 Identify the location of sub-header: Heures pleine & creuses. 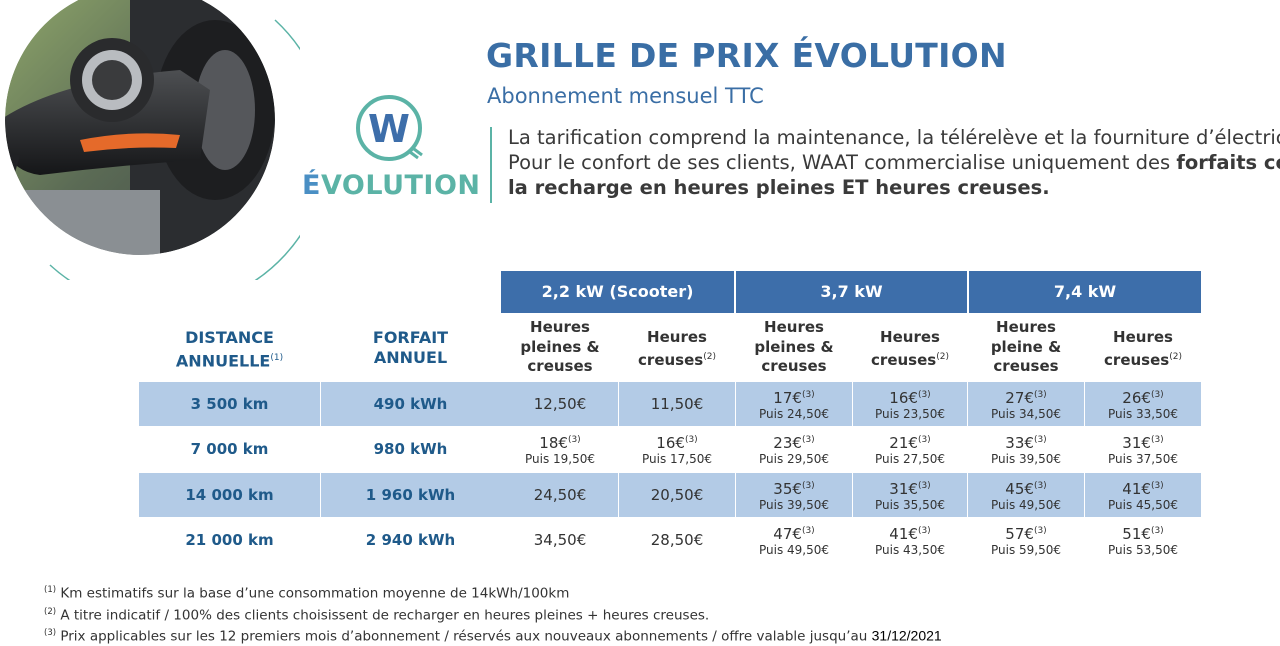
(1026, 346).